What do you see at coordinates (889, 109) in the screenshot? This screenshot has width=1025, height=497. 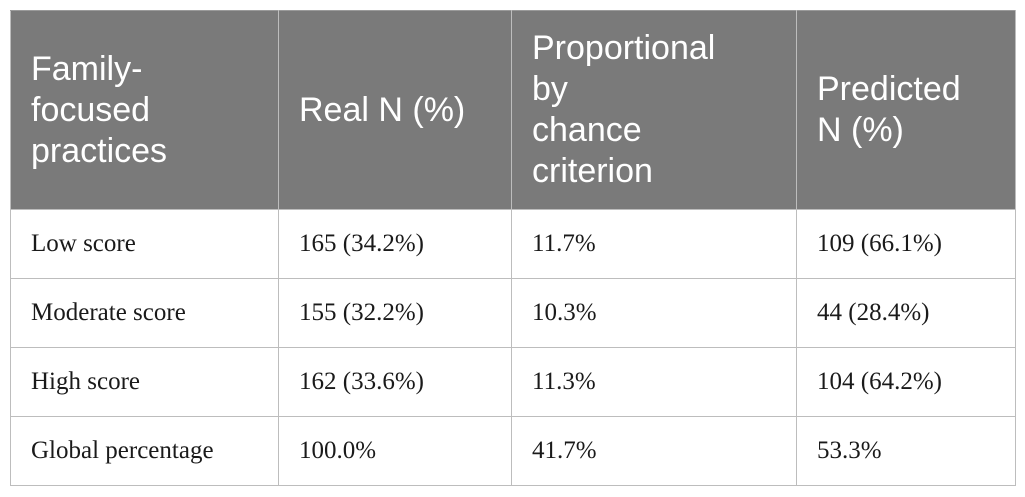 I see `header-label: Predicted N (%)` at bounding box center [889, 109].